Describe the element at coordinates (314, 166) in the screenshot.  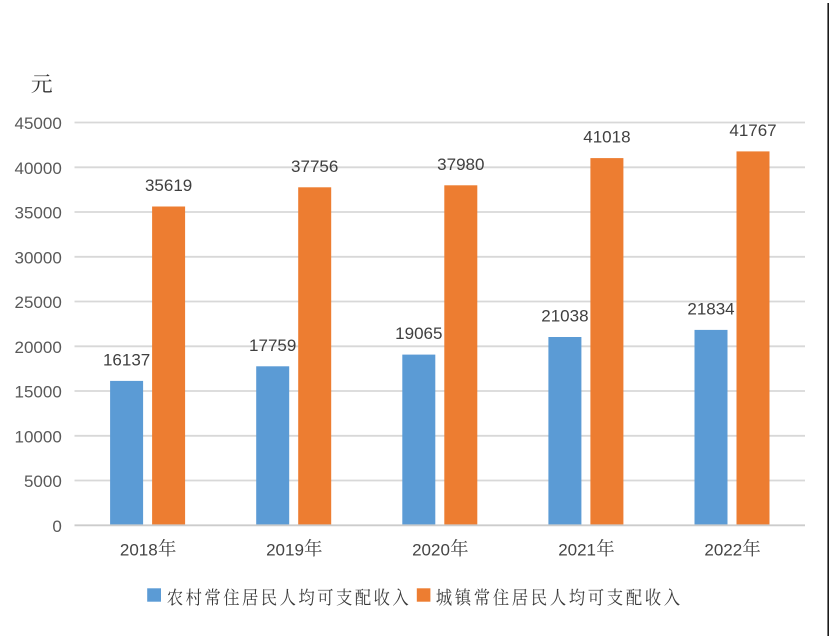
I see `svg-text: 37756` at that location.